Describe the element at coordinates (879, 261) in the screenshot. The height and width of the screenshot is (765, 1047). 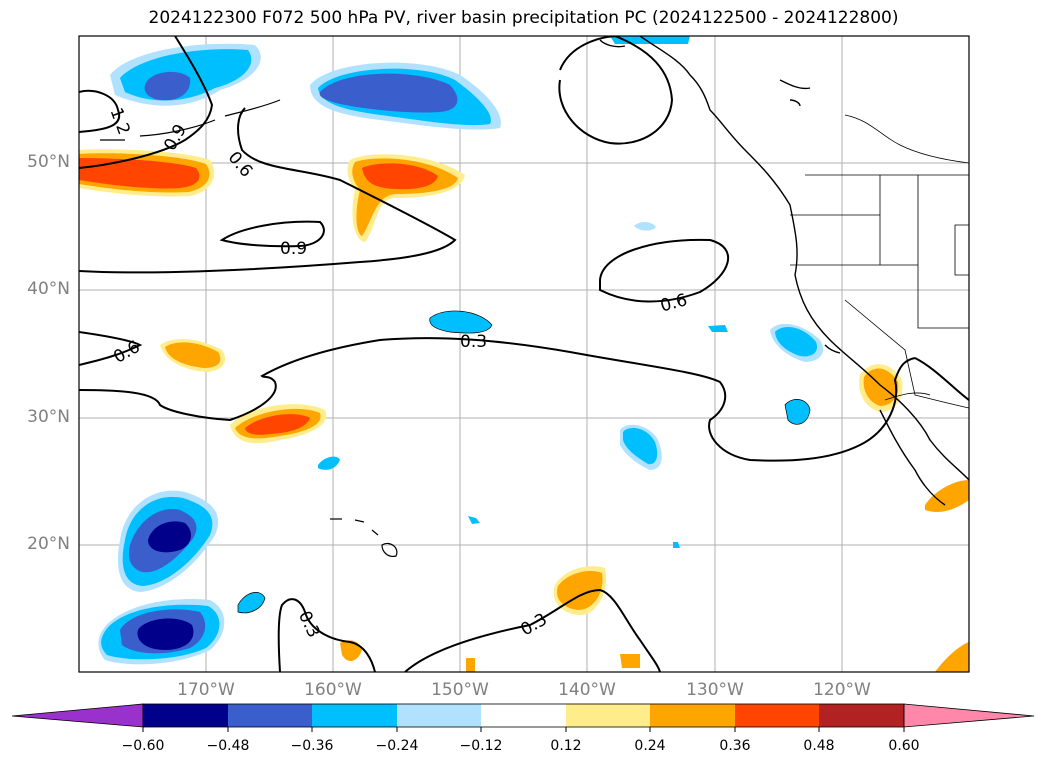
I see `political-borders` at that location.